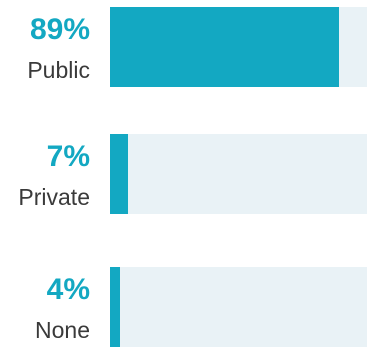  I want to click on bar-label-block: 7% Private, so click(45, 174).